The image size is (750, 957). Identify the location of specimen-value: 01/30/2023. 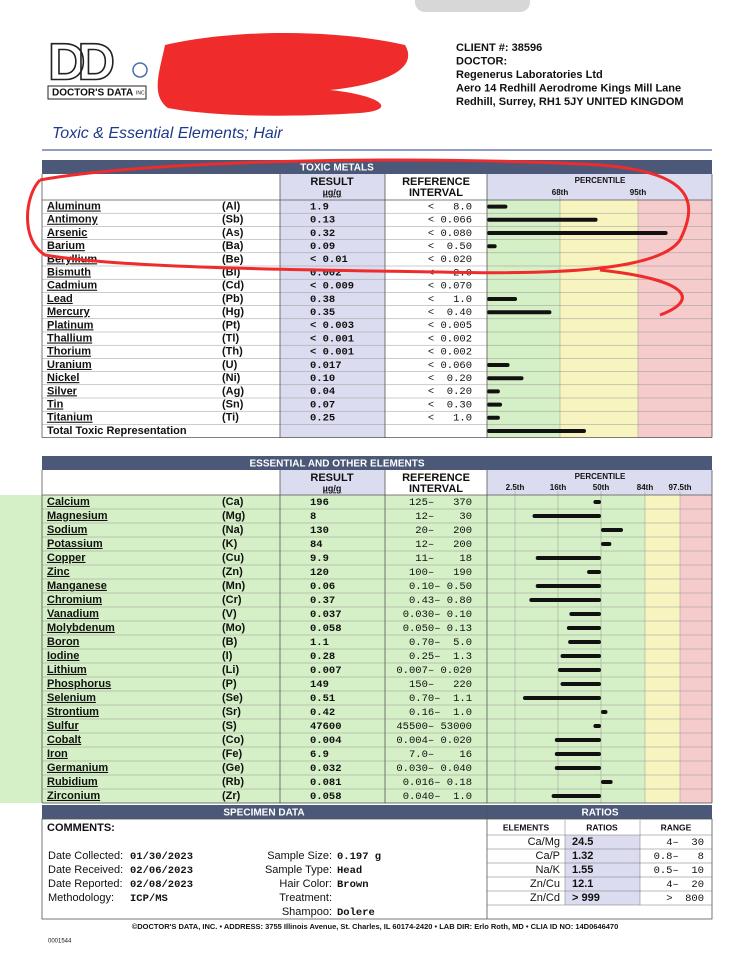
(161, 857).